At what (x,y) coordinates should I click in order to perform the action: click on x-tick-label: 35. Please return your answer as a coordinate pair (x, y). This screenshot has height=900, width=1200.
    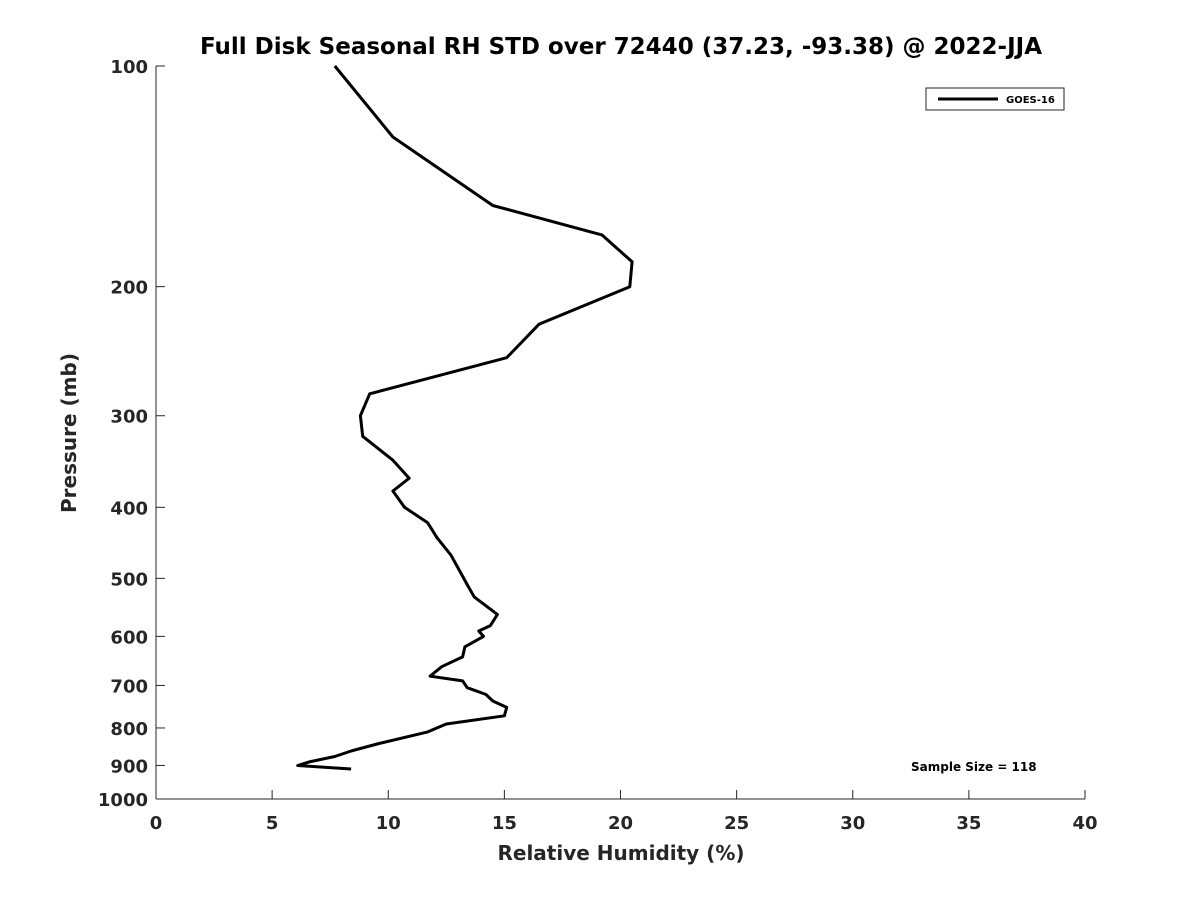
    Looking at the image, I should click on (968, 823).